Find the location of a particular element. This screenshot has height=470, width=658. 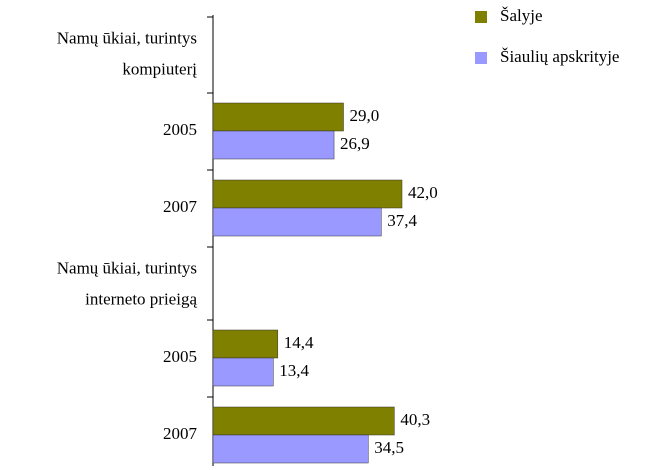

value-label: 29,0 is located at coordinates (365, 115).